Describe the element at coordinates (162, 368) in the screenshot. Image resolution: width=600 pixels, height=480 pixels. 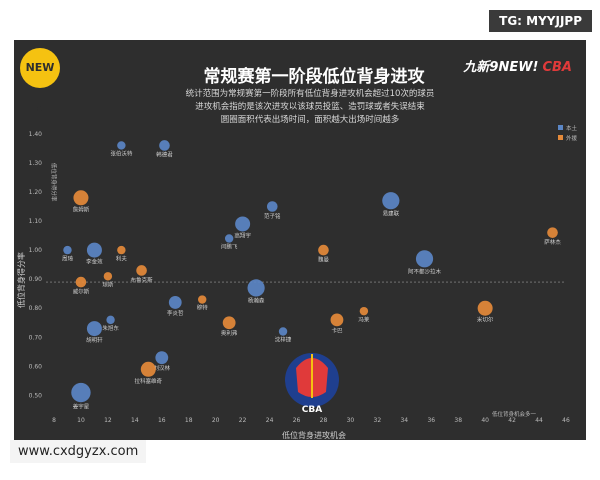
I see `point-label: 刘汉林` at that location.